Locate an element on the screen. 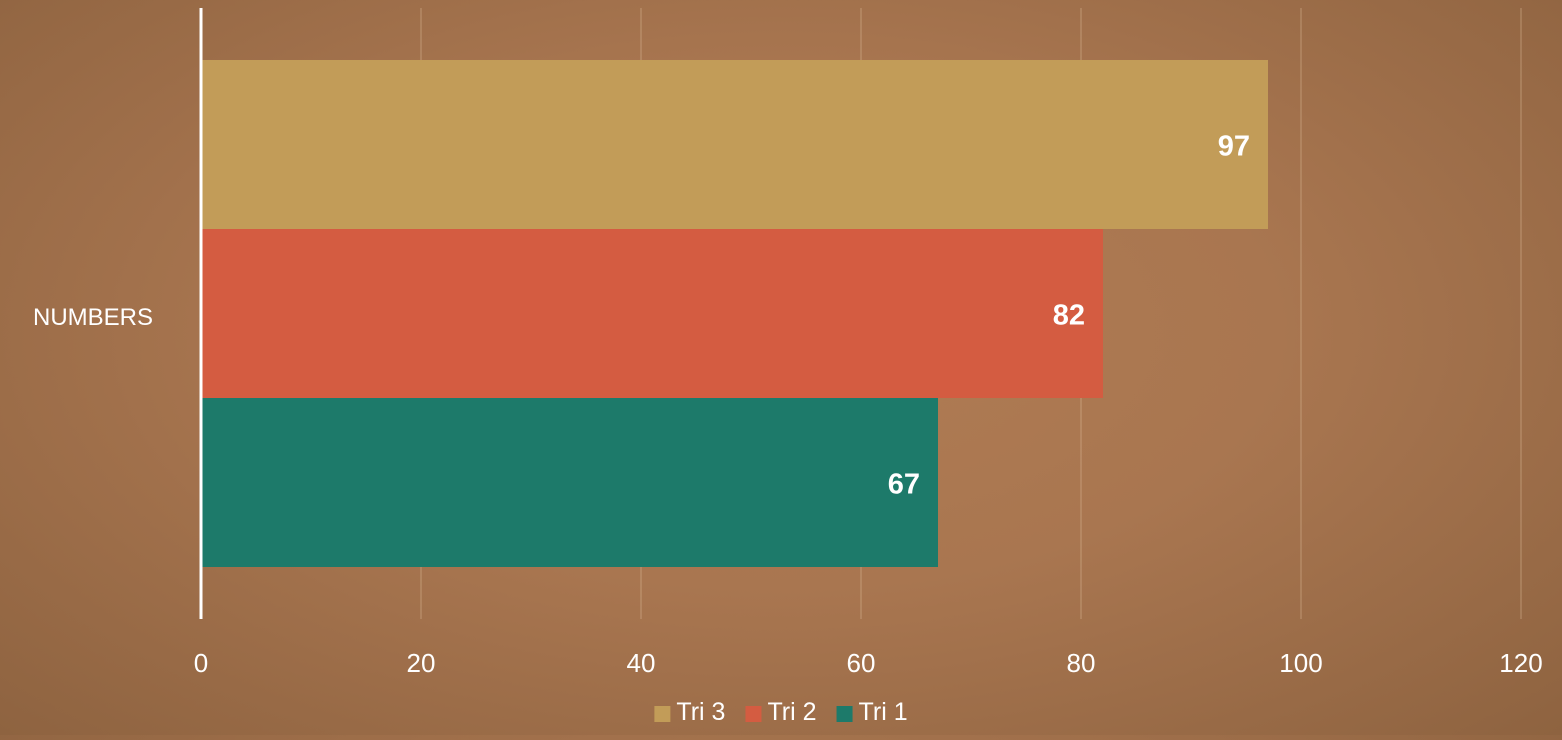  legend-label: Tri 3 is located at coordinates (700, 712).